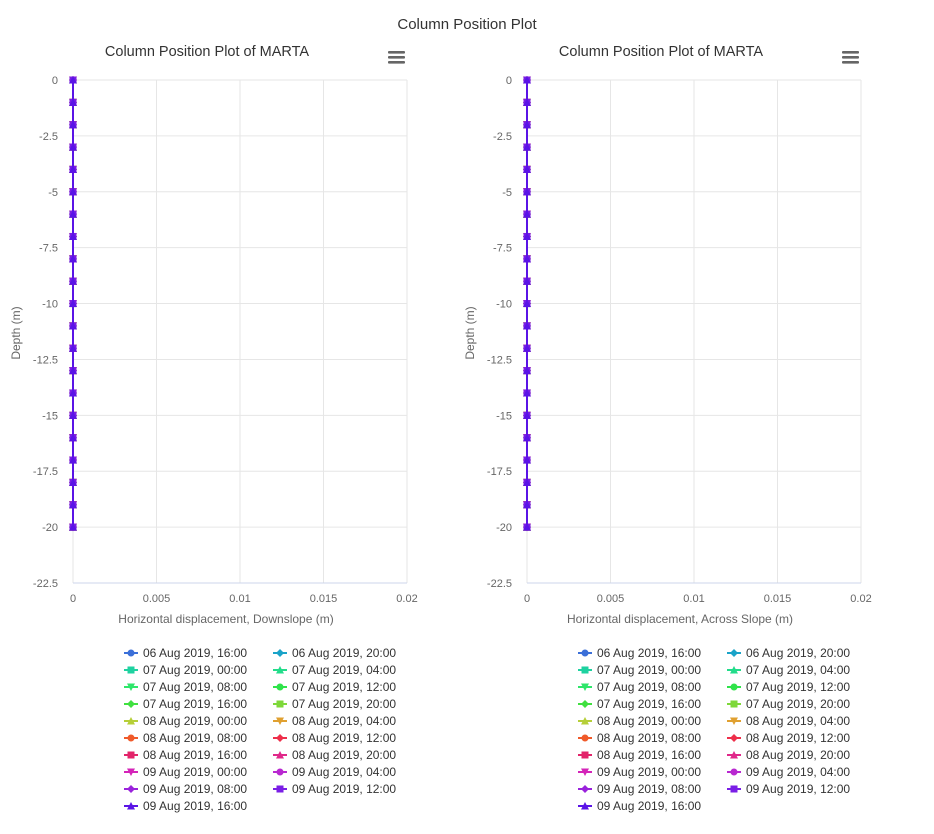 The image size is (934, 834). I want to click on legend-label: 09 Aug 2019, 00:00, so click(649, 772).